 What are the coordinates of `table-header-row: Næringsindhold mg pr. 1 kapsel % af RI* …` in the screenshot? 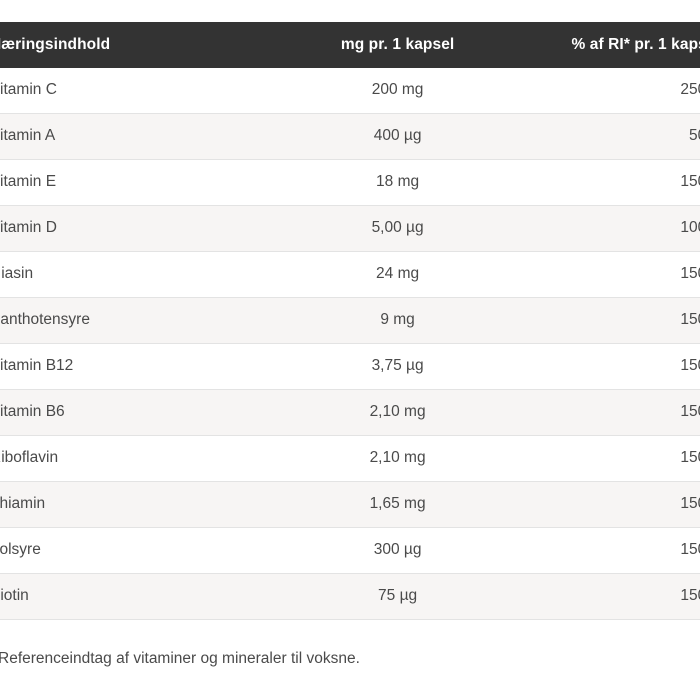 It's located at (350, 45).